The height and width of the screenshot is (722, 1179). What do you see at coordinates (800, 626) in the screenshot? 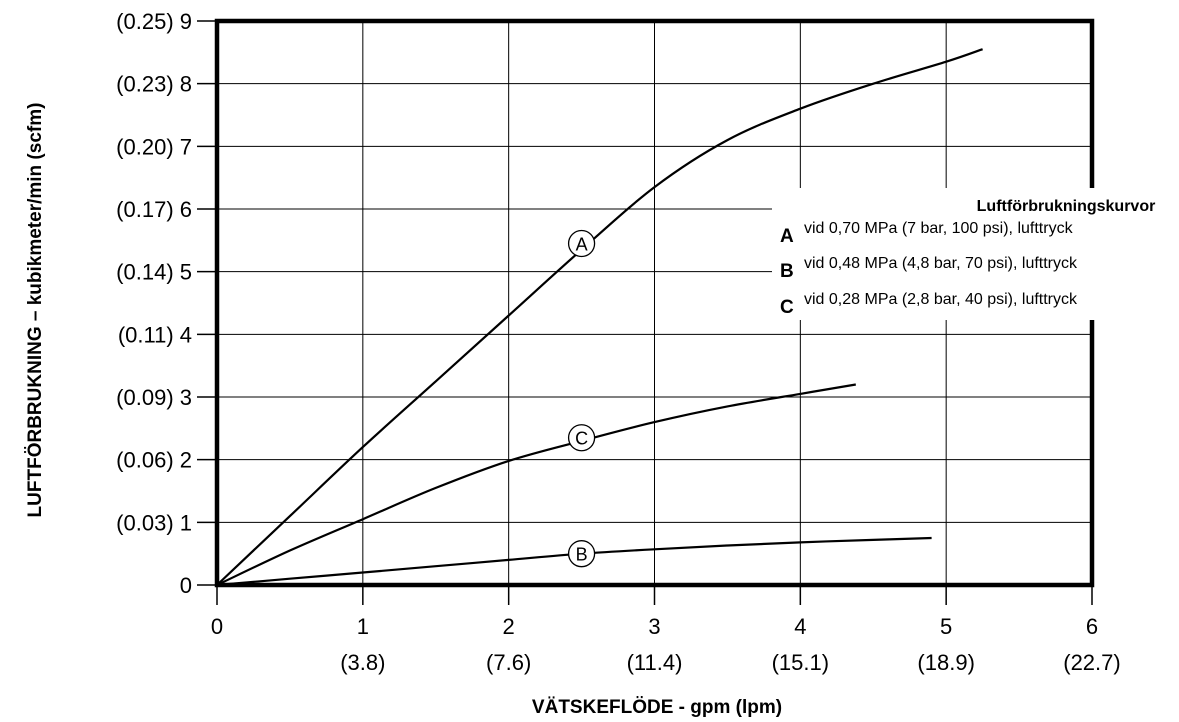
I see `x-tick-label: 4` at bounding box center [800, 626].